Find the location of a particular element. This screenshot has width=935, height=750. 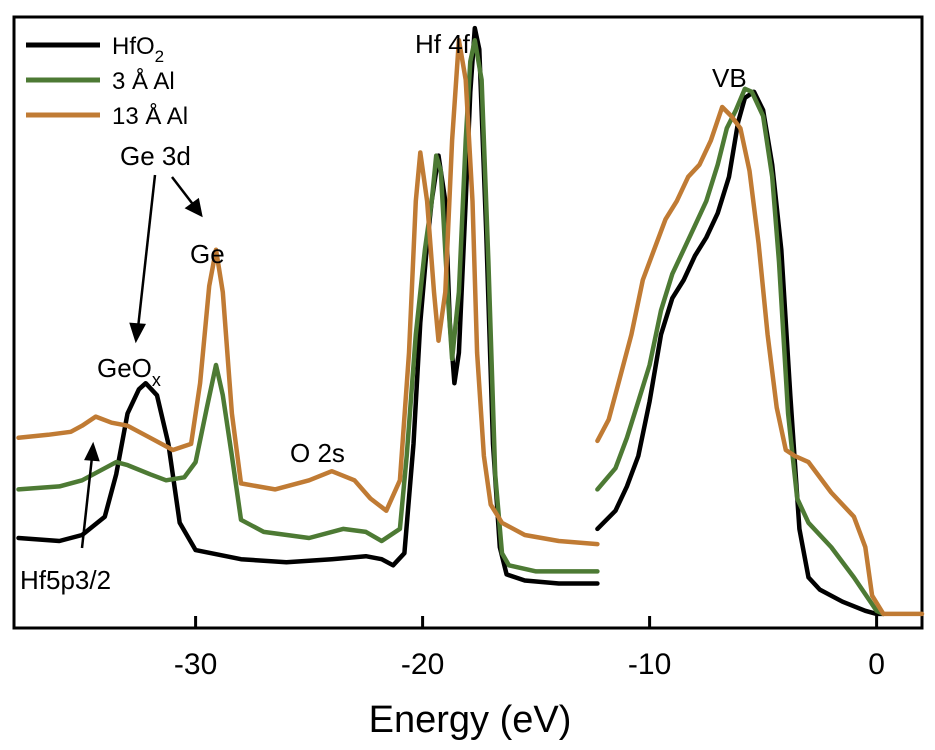

arrowhead-ge is located at coordinates (193, 207).